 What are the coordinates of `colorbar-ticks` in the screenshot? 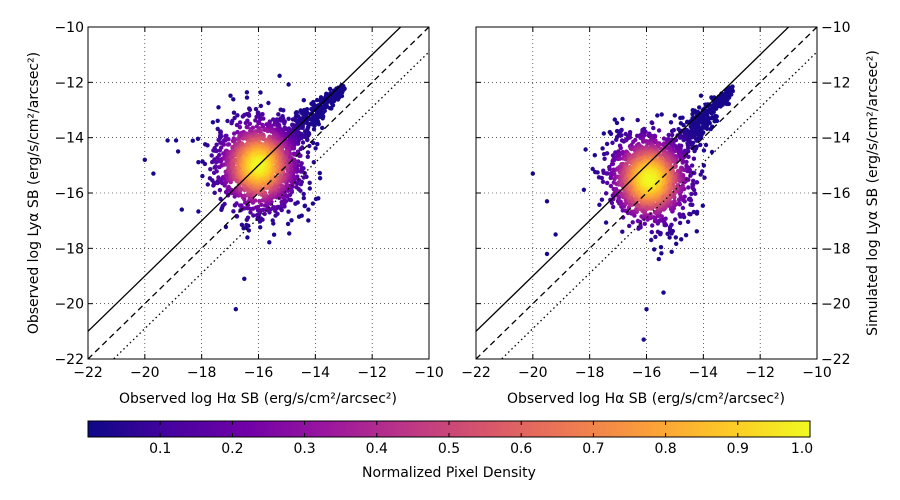 It's located at (485, 429).